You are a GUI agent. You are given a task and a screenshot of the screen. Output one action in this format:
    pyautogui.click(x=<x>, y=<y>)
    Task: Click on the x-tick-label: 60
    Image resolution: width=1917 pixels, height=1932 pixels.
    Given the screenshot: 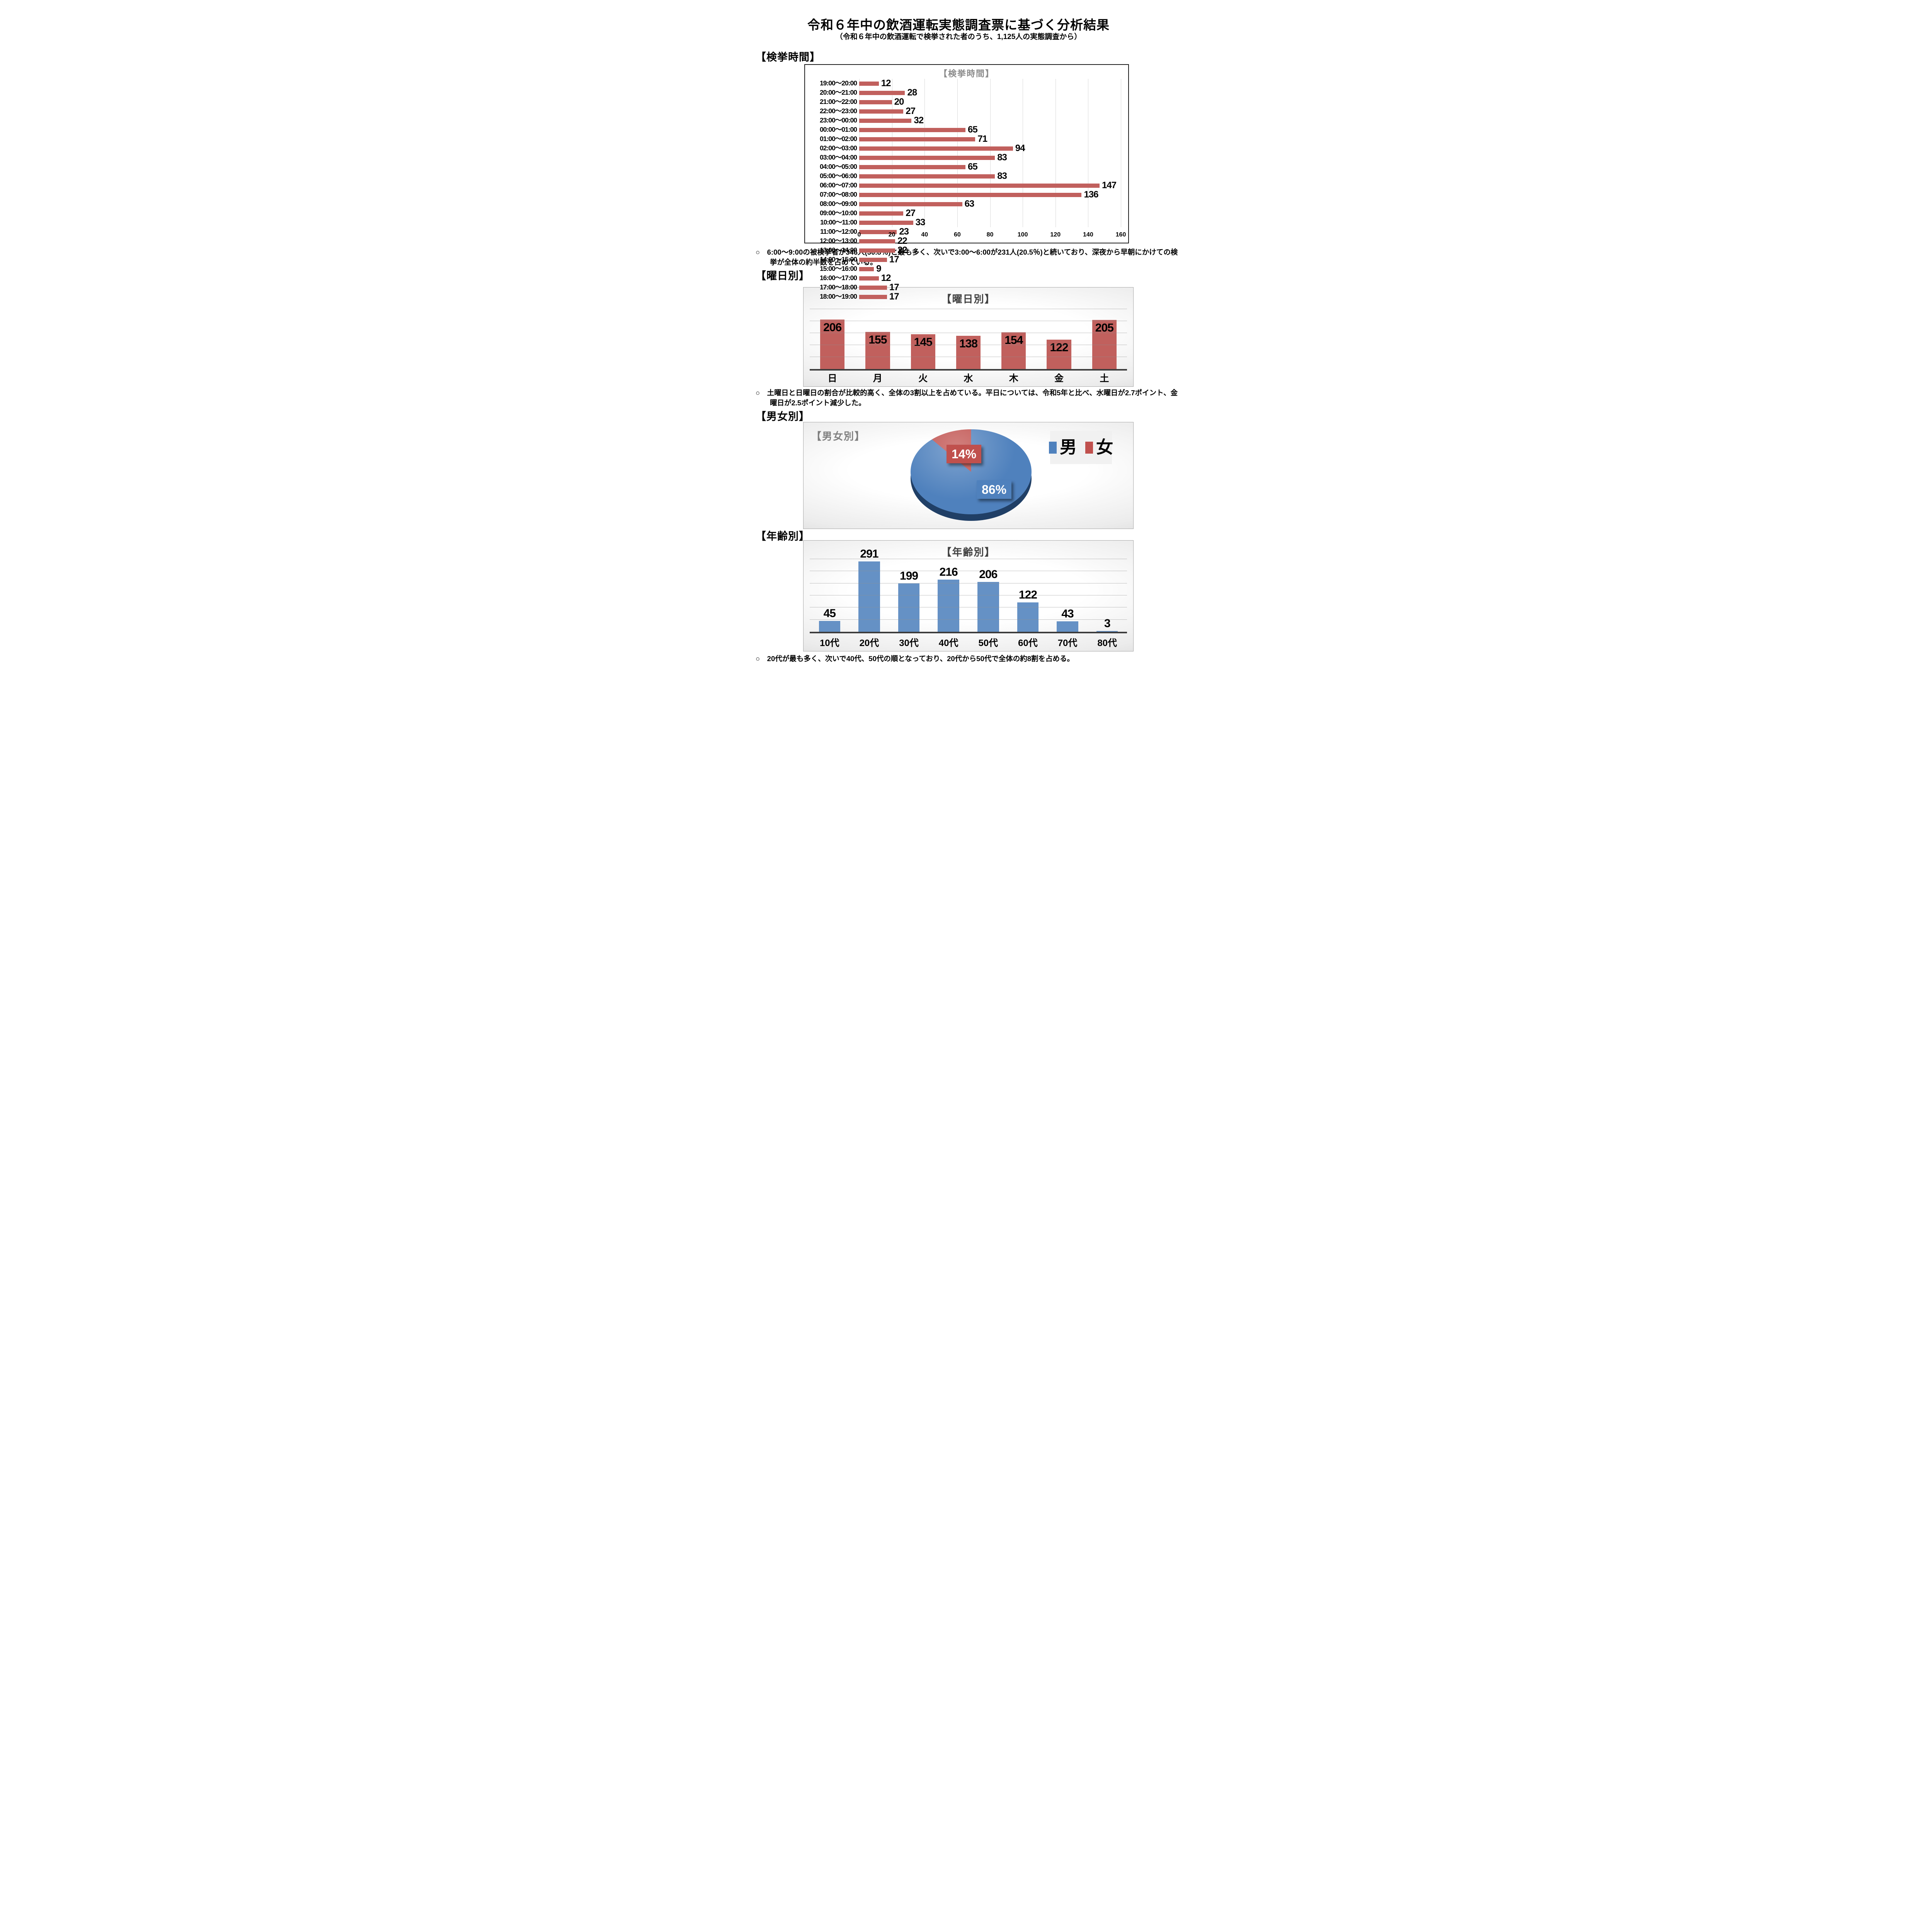 What is the action you would take?
    pyautogui.click(x=957, y=235)
    